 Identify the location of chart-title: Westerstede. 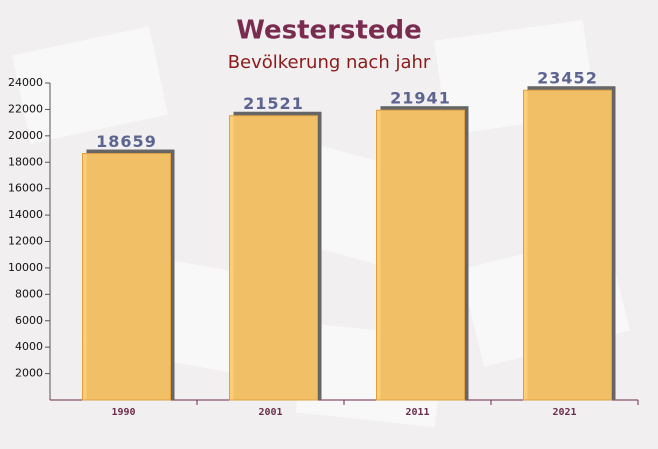
(329, 31).